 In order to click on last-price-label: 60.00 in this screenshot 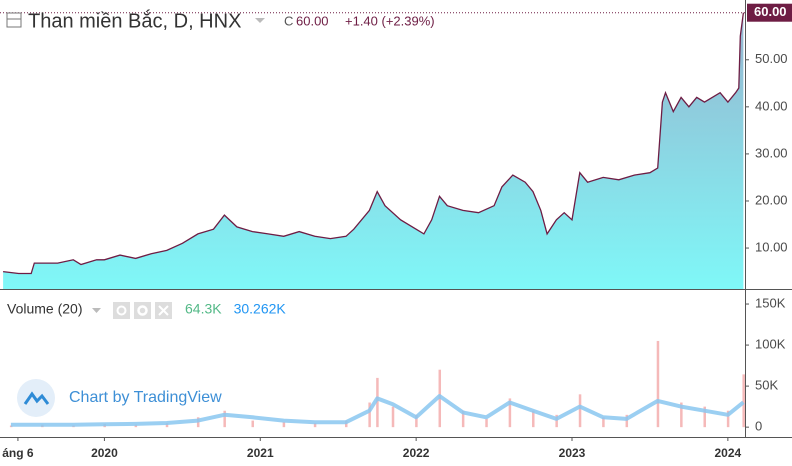, I will do `click(770, 11)`.